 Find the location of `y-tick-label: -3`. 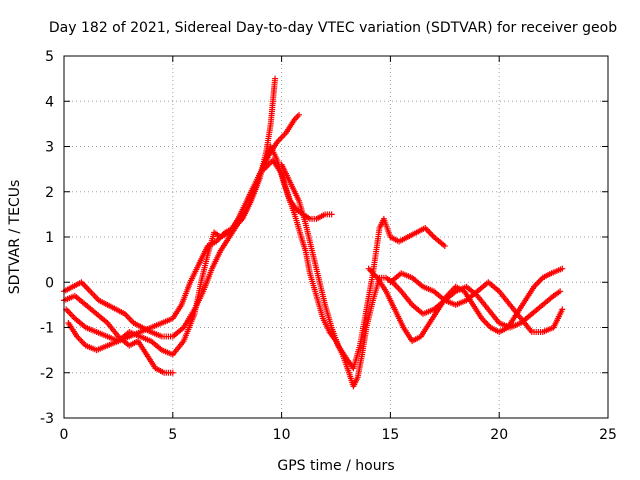

y-tick-label: -3 is located at coordinates (47, 419).